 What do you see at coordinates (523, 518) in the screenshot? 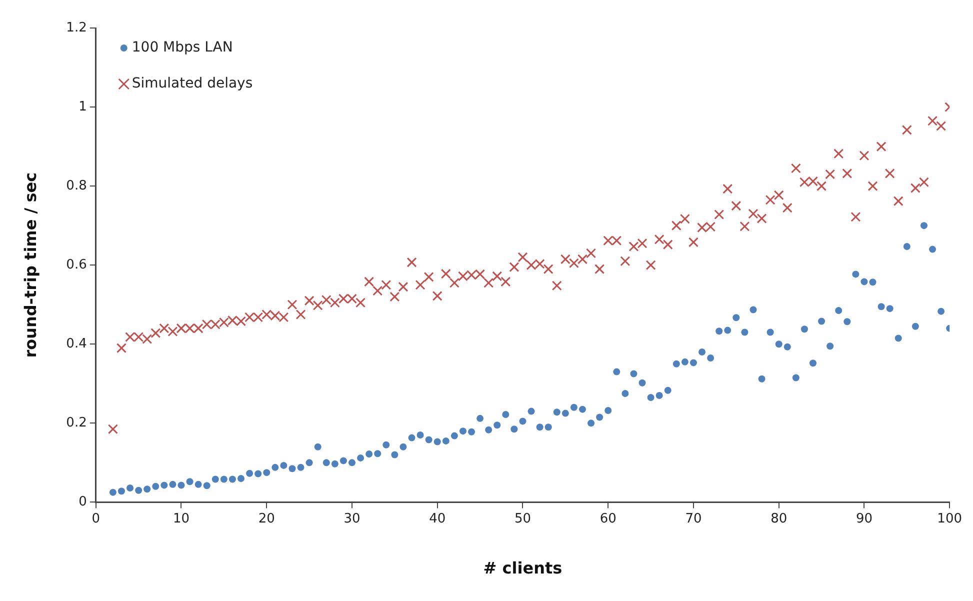
I see `x-tick-label: 50` at bounding box center [523, 518].